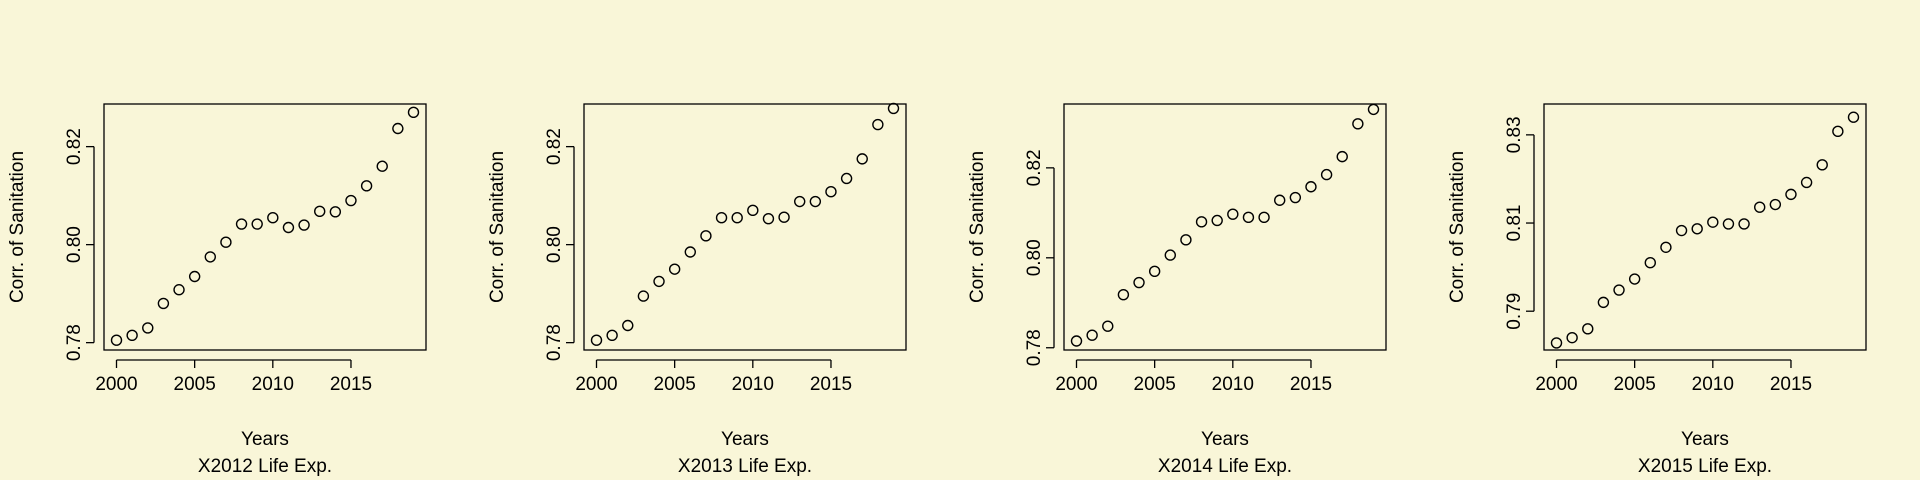 This screenshot has width=1920, height=480. I want to click on y-tick-label: 0.81, so click(1514, 223).